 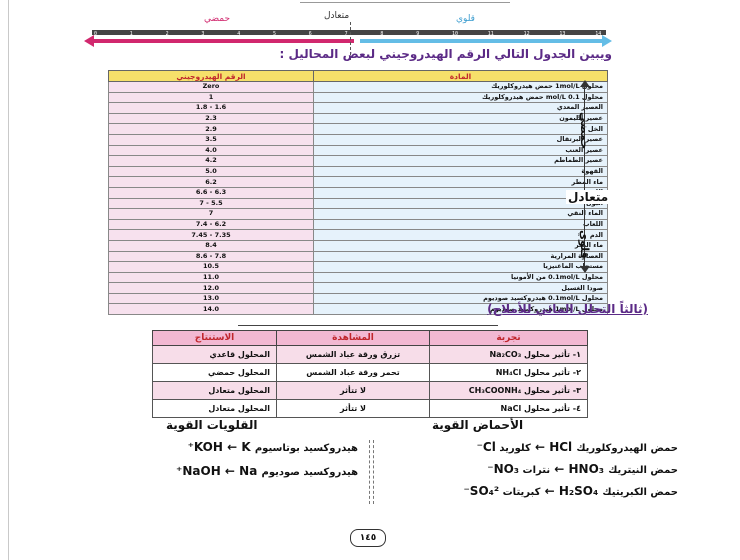 I want to click on ph-substance: محلول 0.1mol/L هيدروكسيد صوديوم, so click(x=460, y=298).